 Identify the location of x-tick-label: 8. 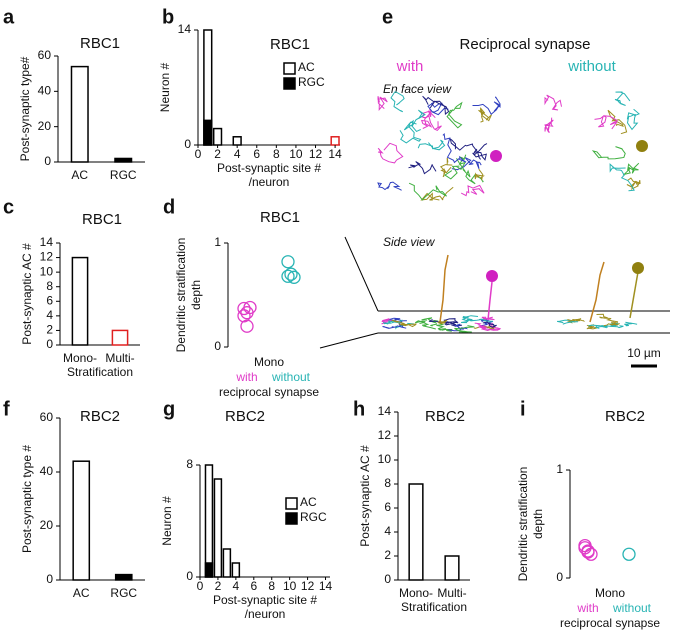
(276, 154).